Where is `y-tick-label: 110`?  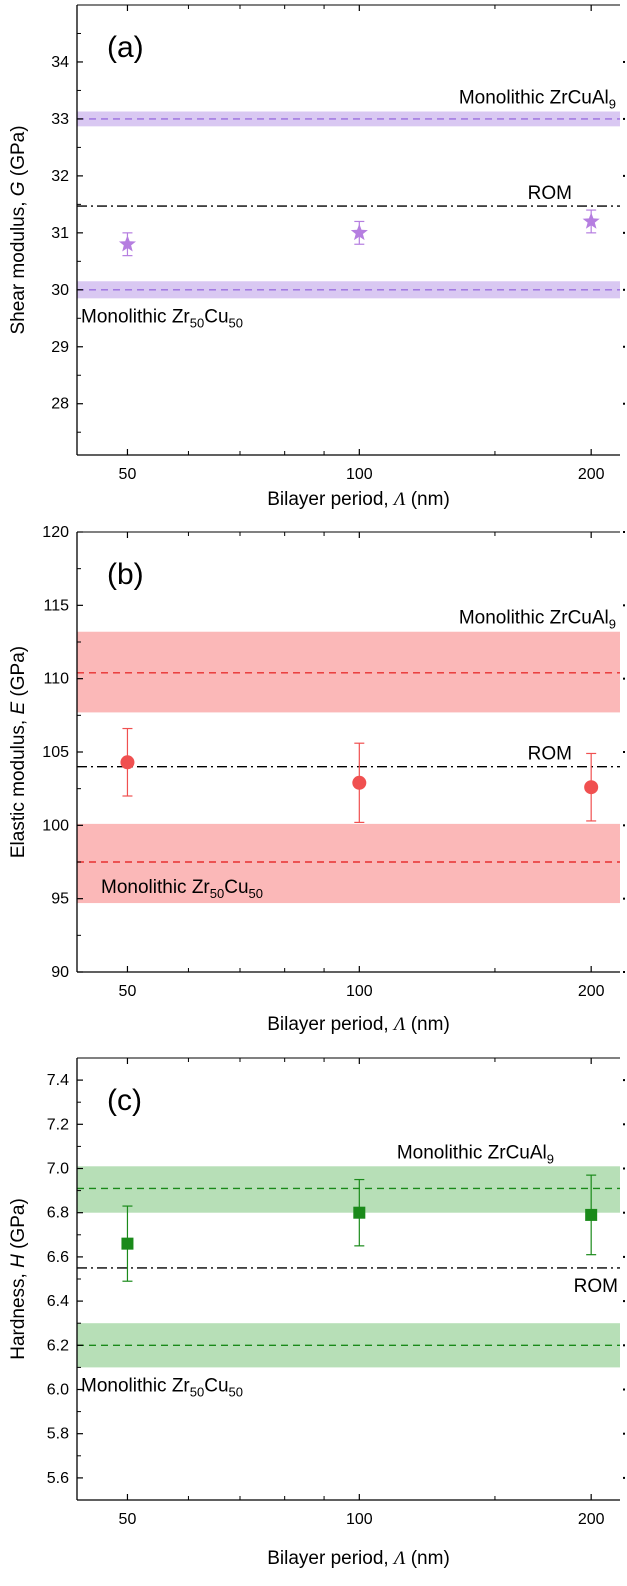
y-tick-label: 110 is located at coordinates (56, 679).